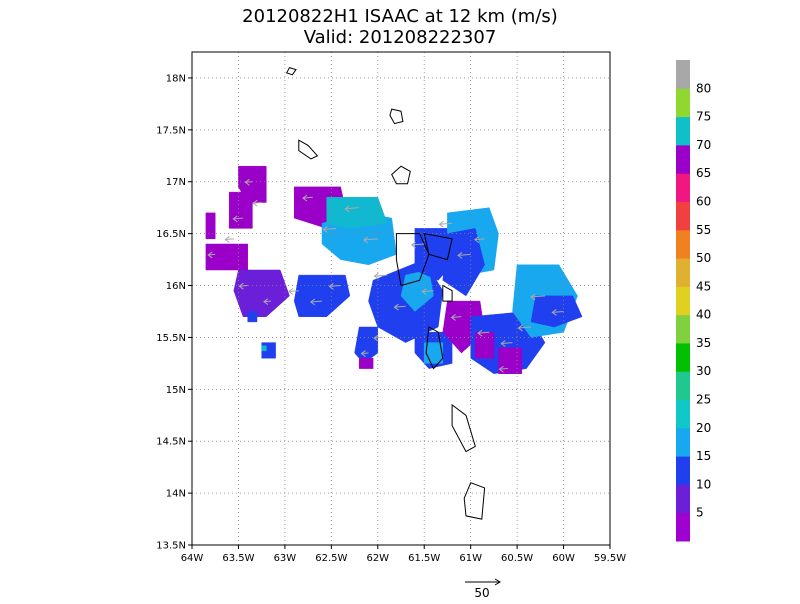 The width and height of the screenshot is (800, 604). Describe the element at coordinates (403, 554) in the screenshot. I see `longitude-axis: 64W 63.5W 63W 62.5W 62W 61.5W 61W 60.5W 60W 59.5W` at that location.